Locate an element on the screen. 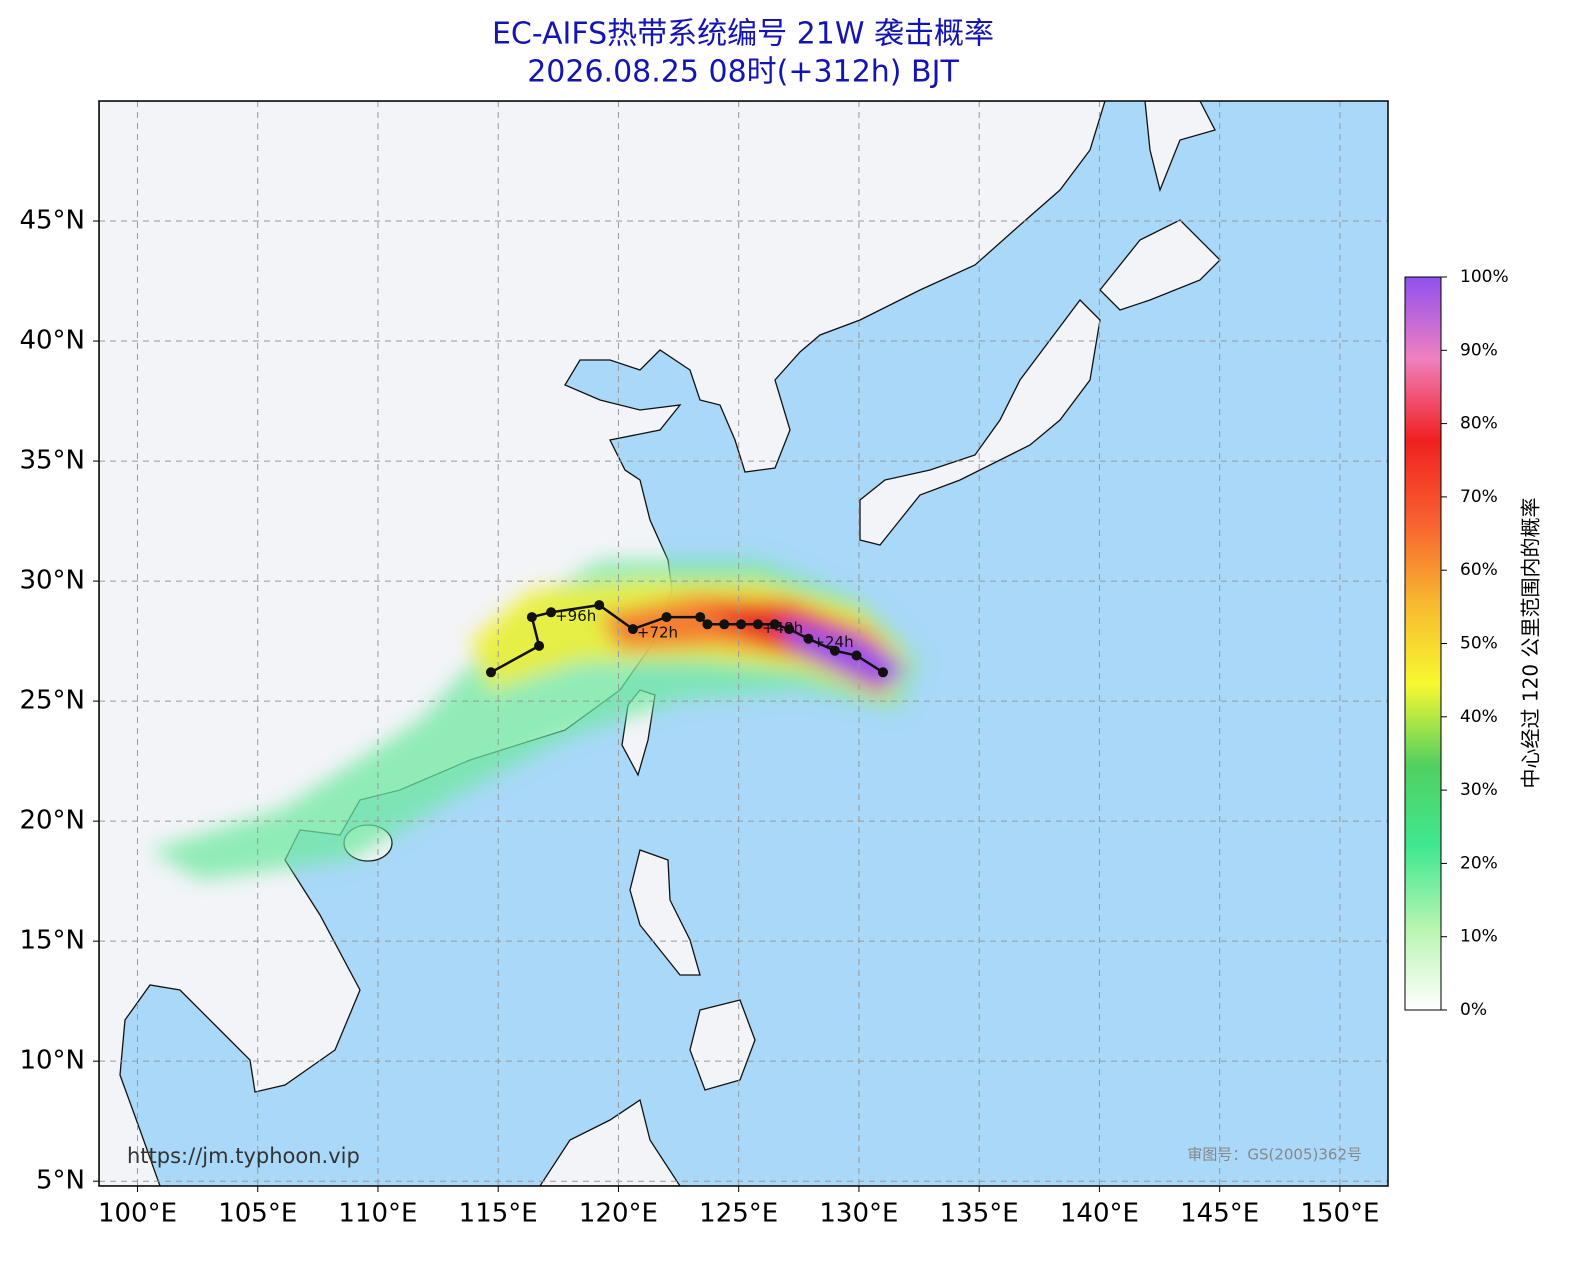 Image resolution: width=1583 pixels, height=1262 pixels. x-tick-label: 145°E is located at coordinates (1219, 1214).